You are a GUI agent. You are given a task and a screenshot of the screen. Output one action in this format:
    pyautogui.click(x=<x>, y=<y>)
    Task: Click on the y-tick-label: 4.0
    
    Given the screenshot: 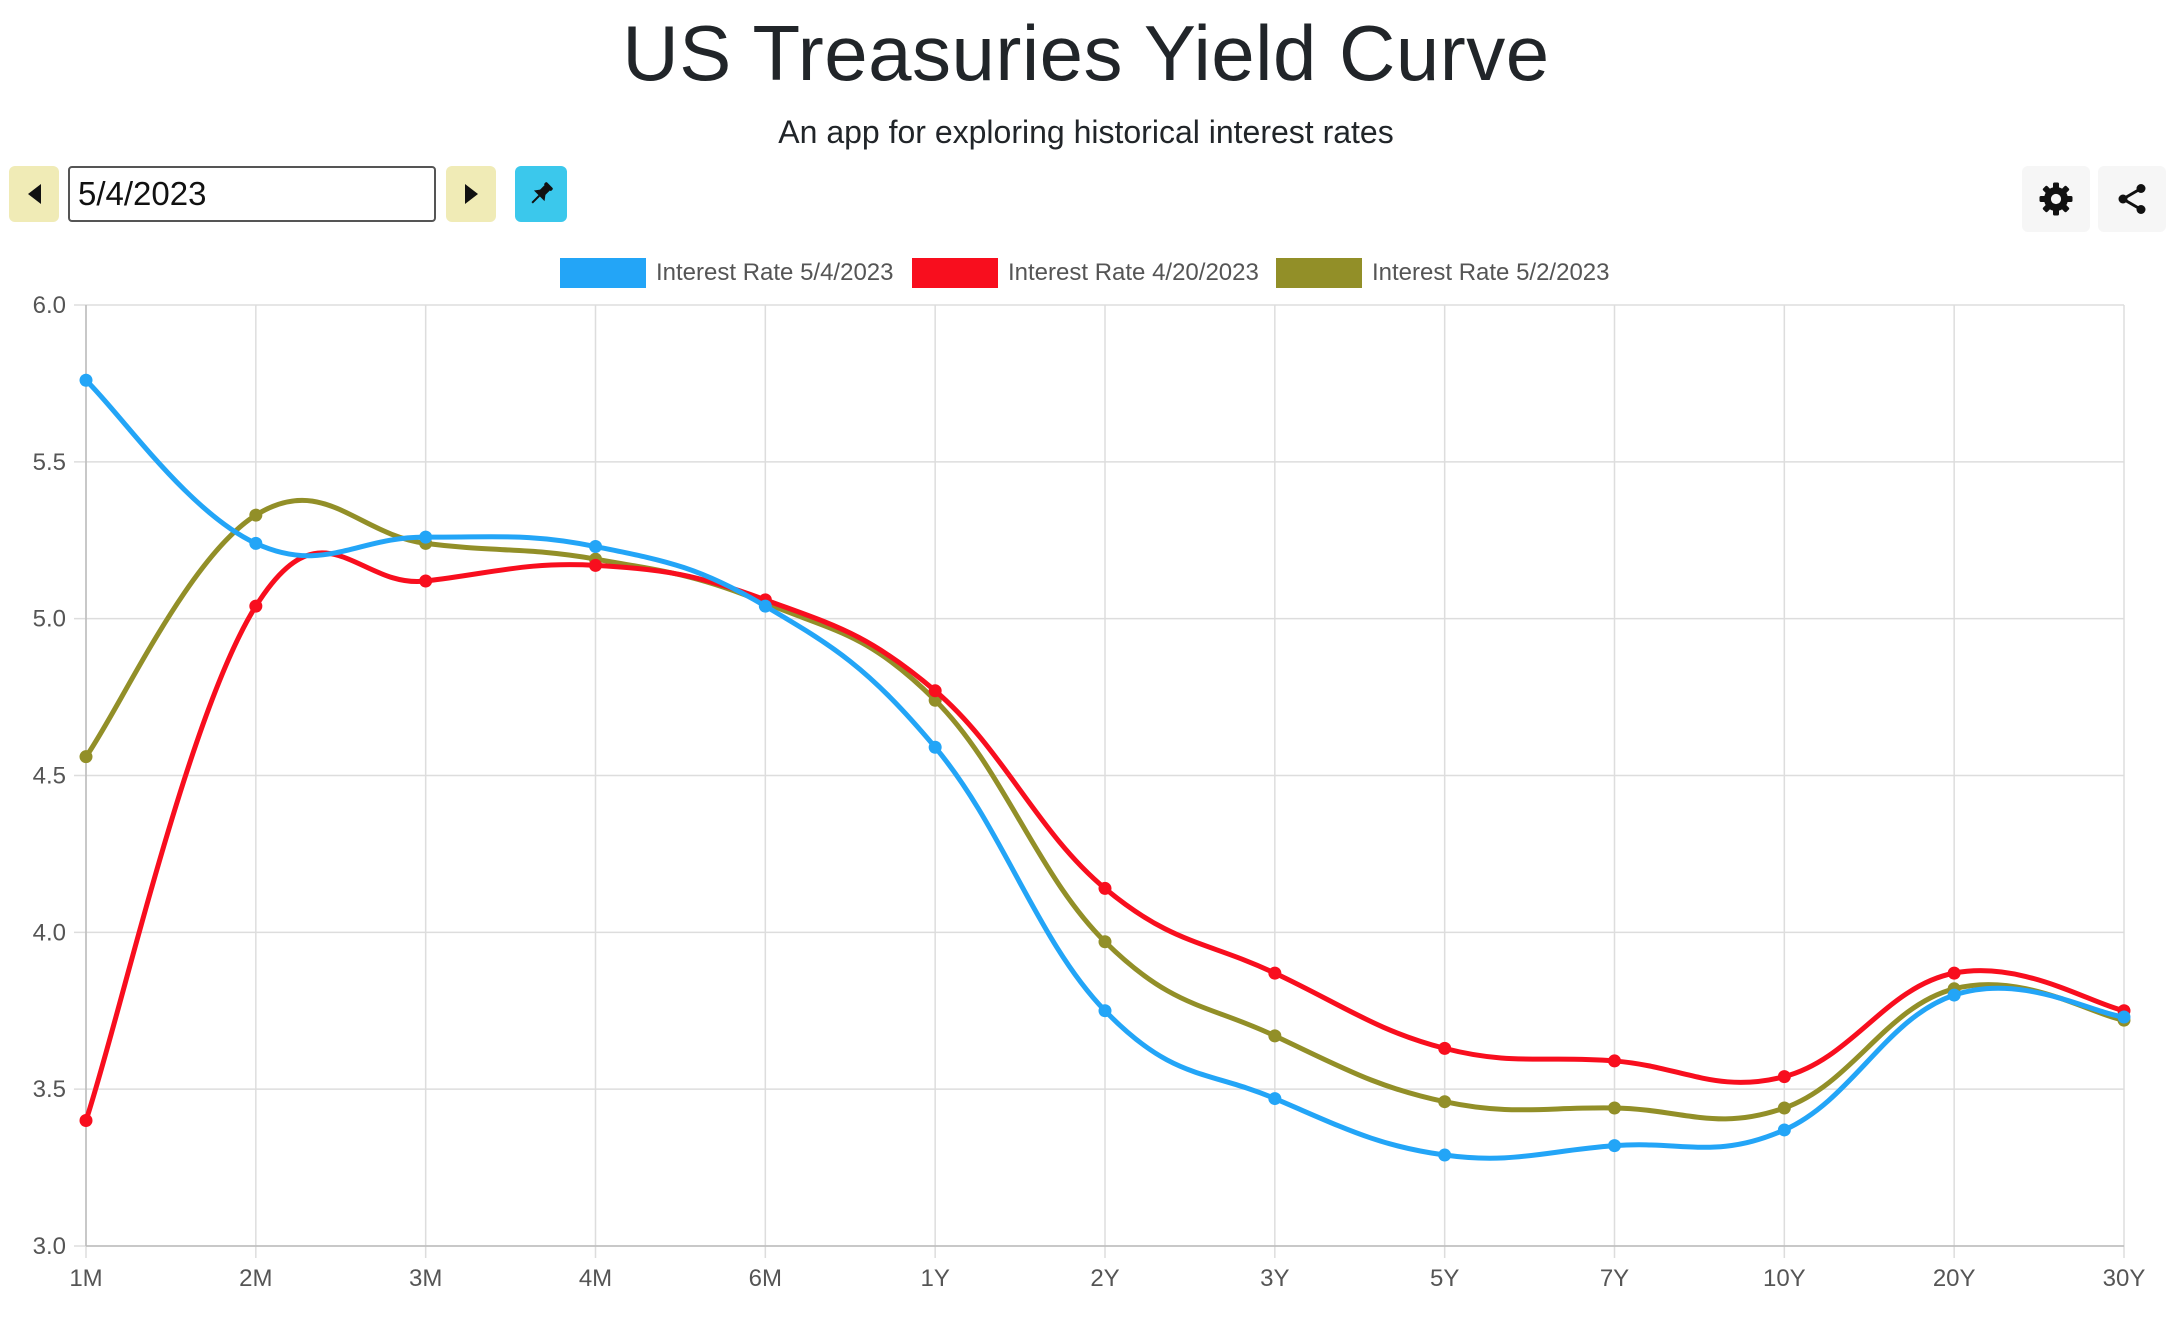 What is the action you would take?
    pyautogui.click(x=49, y=932)
    